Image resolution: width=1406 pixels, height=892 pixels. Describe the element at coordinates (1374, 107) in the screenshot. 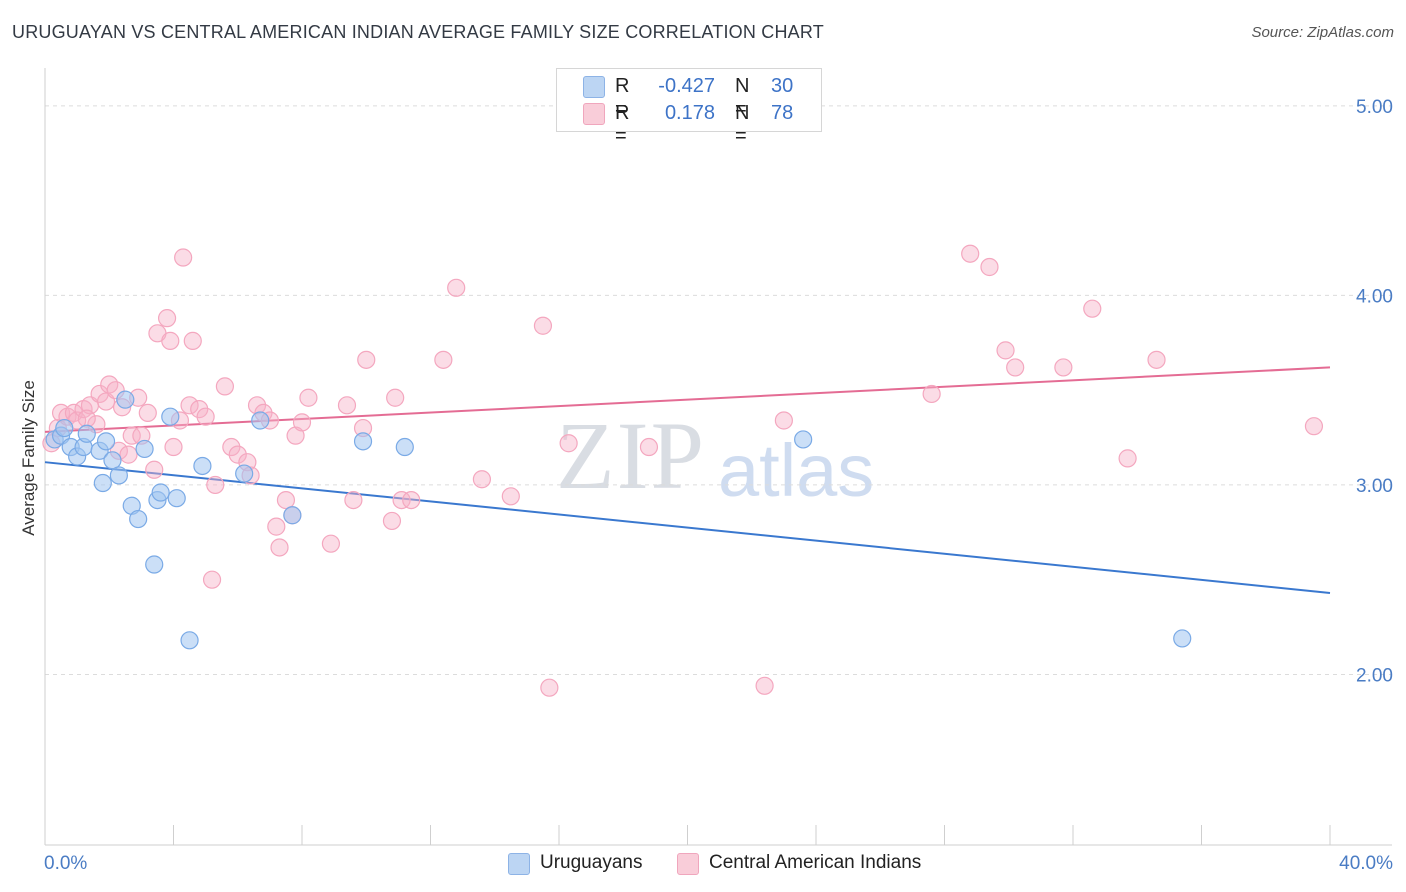

I see `y-tick-label: 5.00` at that location.